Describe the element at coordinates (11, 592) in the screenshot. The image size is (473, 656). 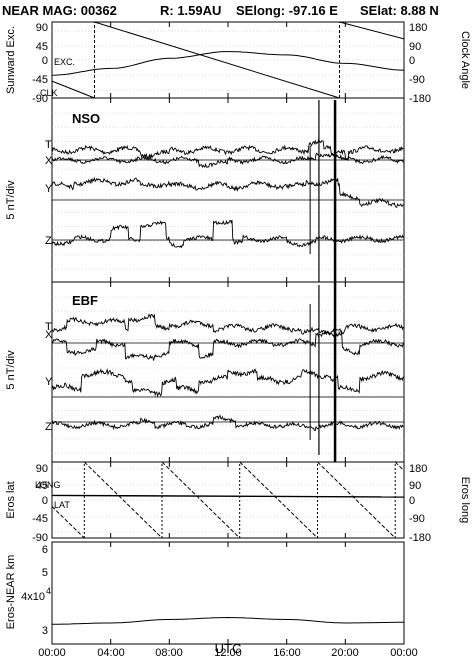
I see `range-axis-label: Eros-NEAR km` at that location.